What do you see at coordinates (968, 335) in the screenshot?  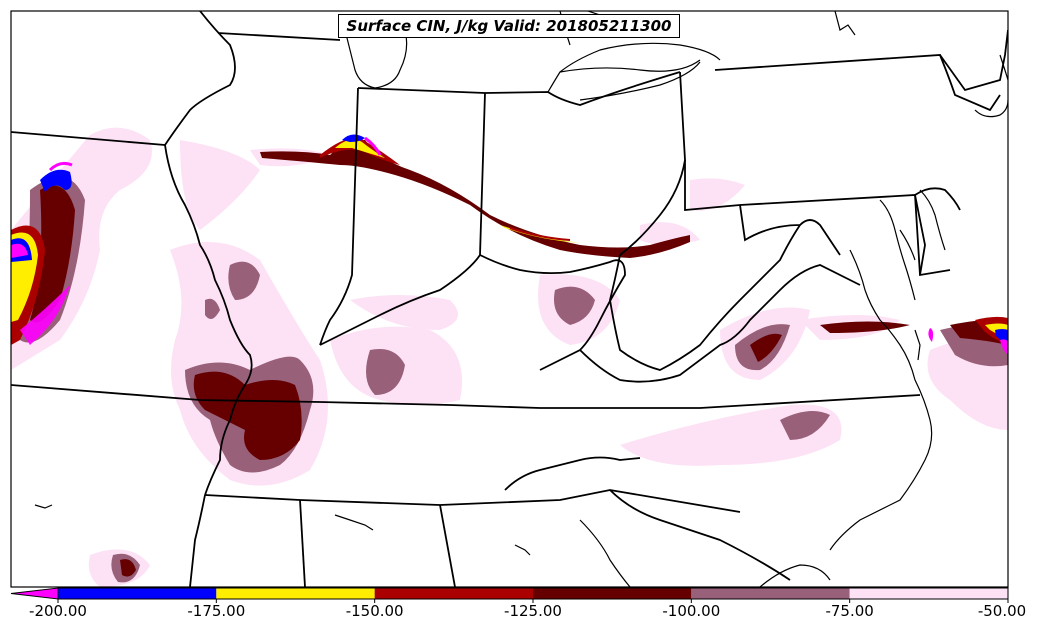 I see `cin-east-edge` at bounding box center [968, 335].